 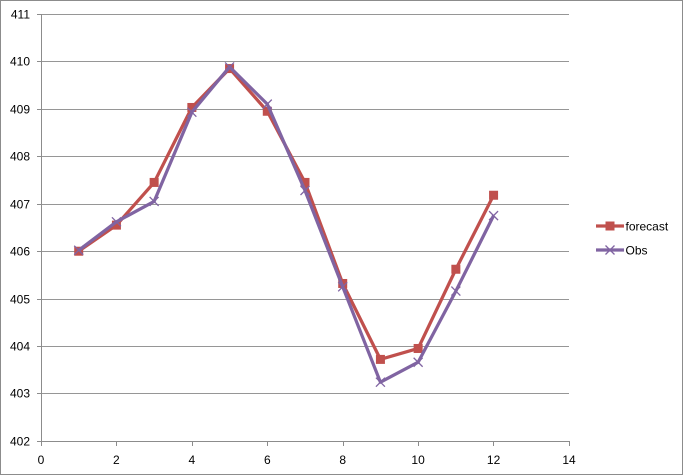 What do you see at coordinates (418, 460) in the screenshot?
I see `svg-text: 10` at bounding box center [418, 460].